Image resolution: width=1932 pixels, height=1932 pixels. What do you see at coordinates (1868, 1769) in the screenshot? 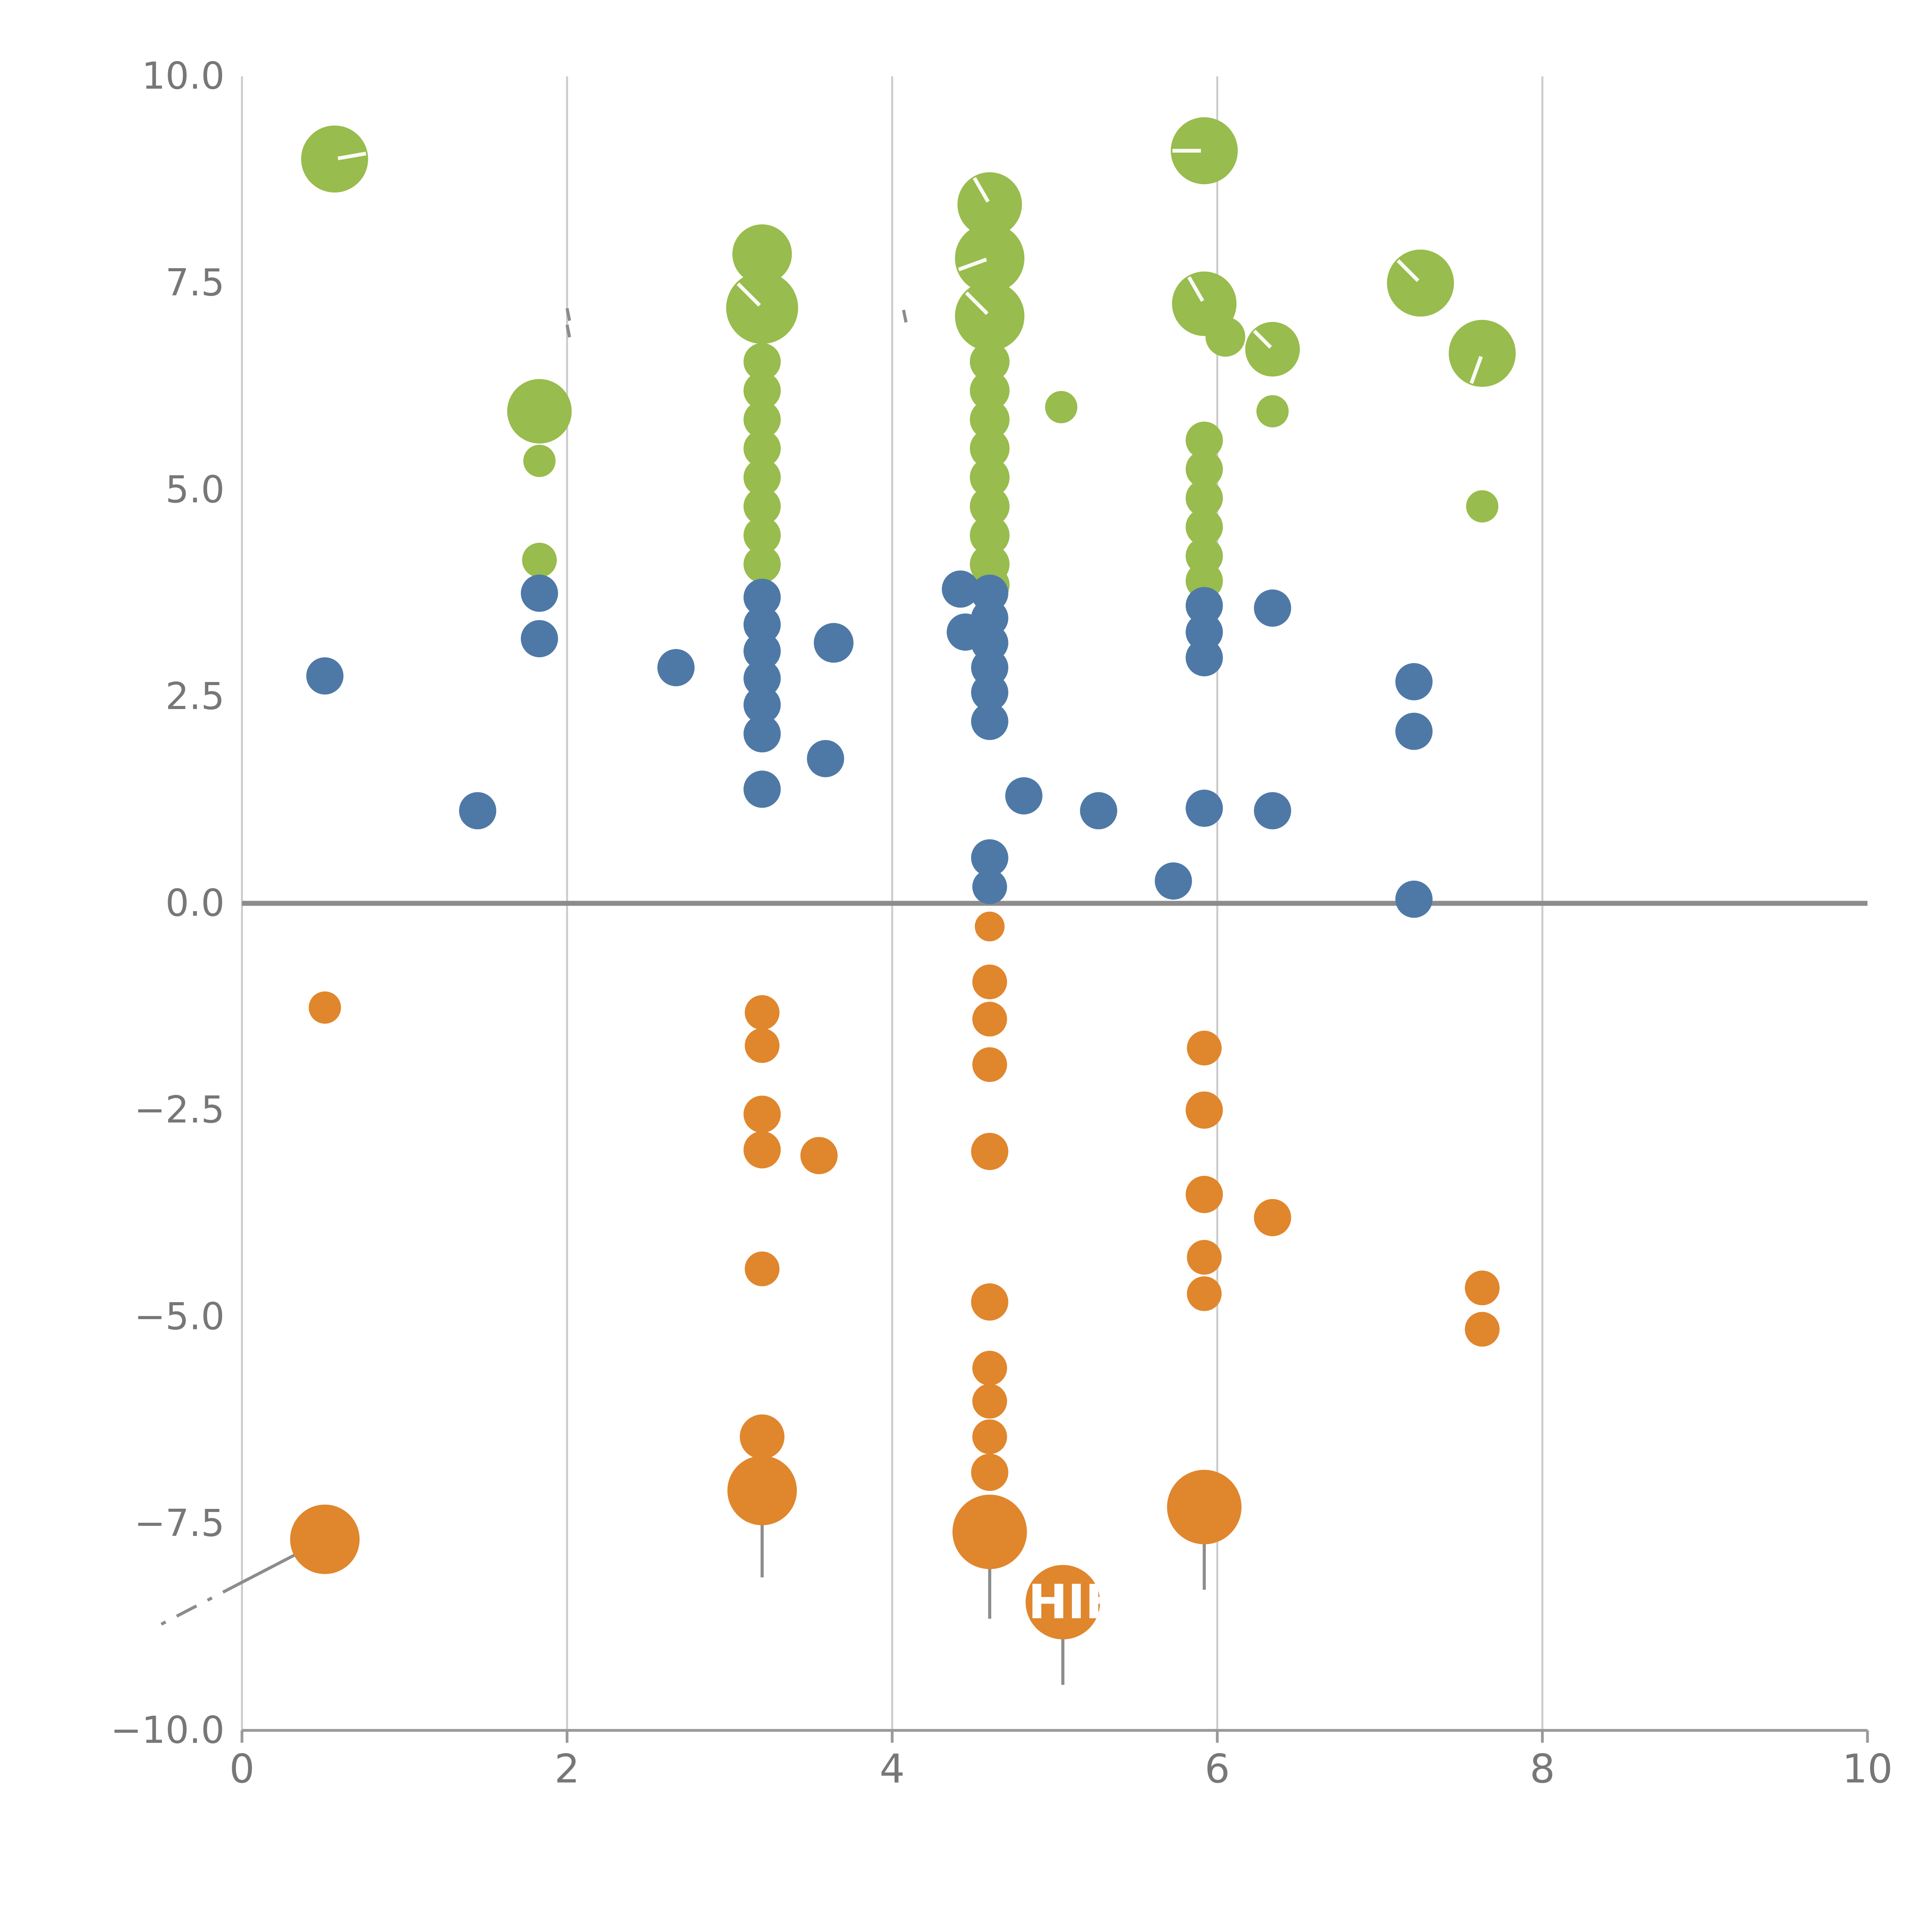
I see `x-tick-label: 10` at bounding box center [1868, 1769].